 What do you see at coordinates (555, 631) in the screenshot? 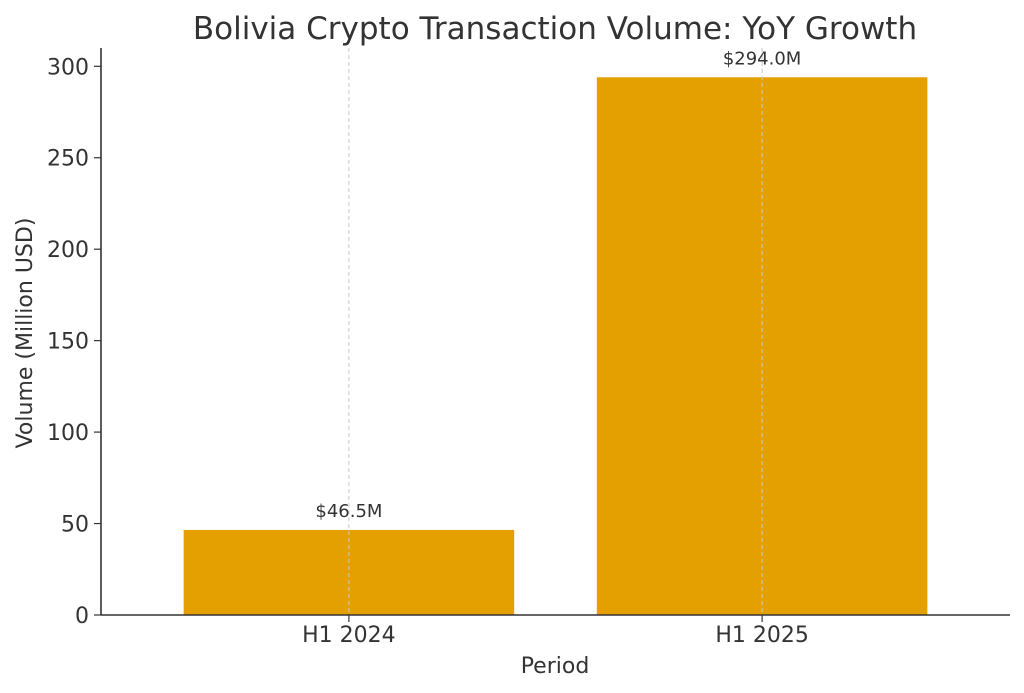
I see `x-tick-layer: H1 2024 H1 2025` at bounding box center [555, 631].